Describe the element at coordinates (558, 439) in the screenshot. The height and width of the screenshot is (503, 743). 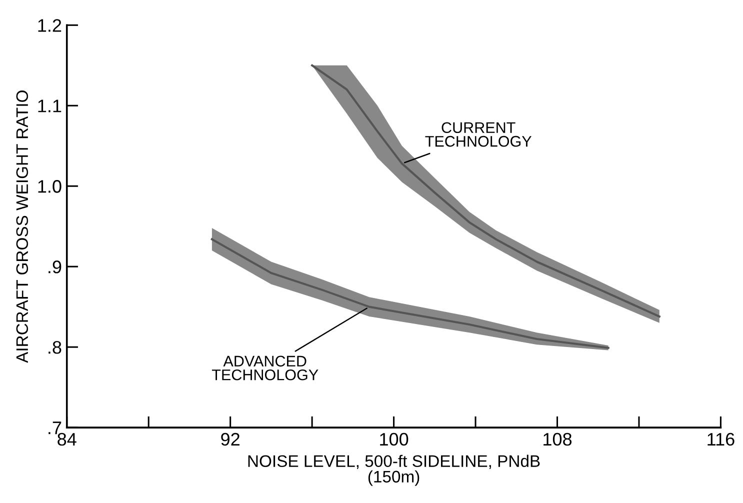
I see `x-tick-label: 108` at that location.